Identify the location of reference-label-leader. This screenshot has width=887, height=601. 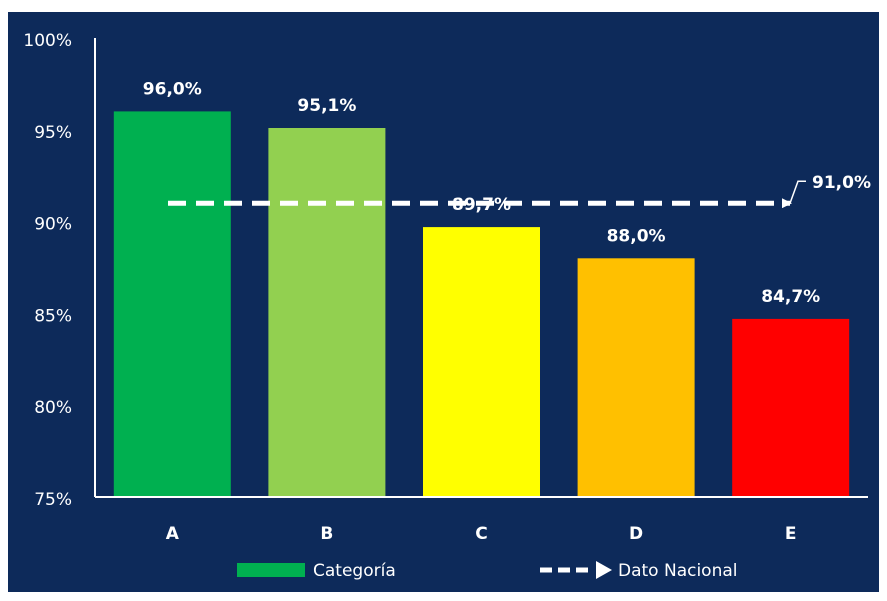
(797, 192).